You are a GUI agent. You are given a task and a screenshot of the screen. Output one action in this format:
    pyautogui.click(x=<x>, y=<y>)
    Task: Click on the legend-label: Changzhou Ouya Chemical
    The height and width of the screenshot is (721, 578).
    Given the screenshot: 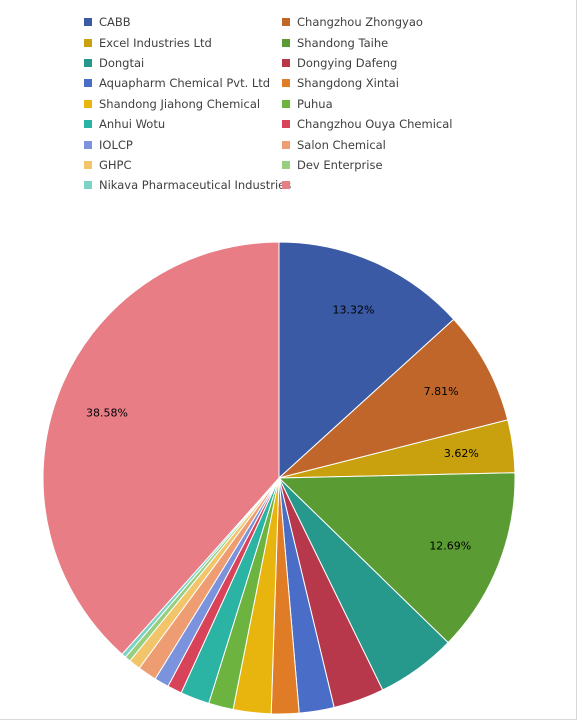 What is the action you would take?
    pyautogui.click(x=375, y=124)
    